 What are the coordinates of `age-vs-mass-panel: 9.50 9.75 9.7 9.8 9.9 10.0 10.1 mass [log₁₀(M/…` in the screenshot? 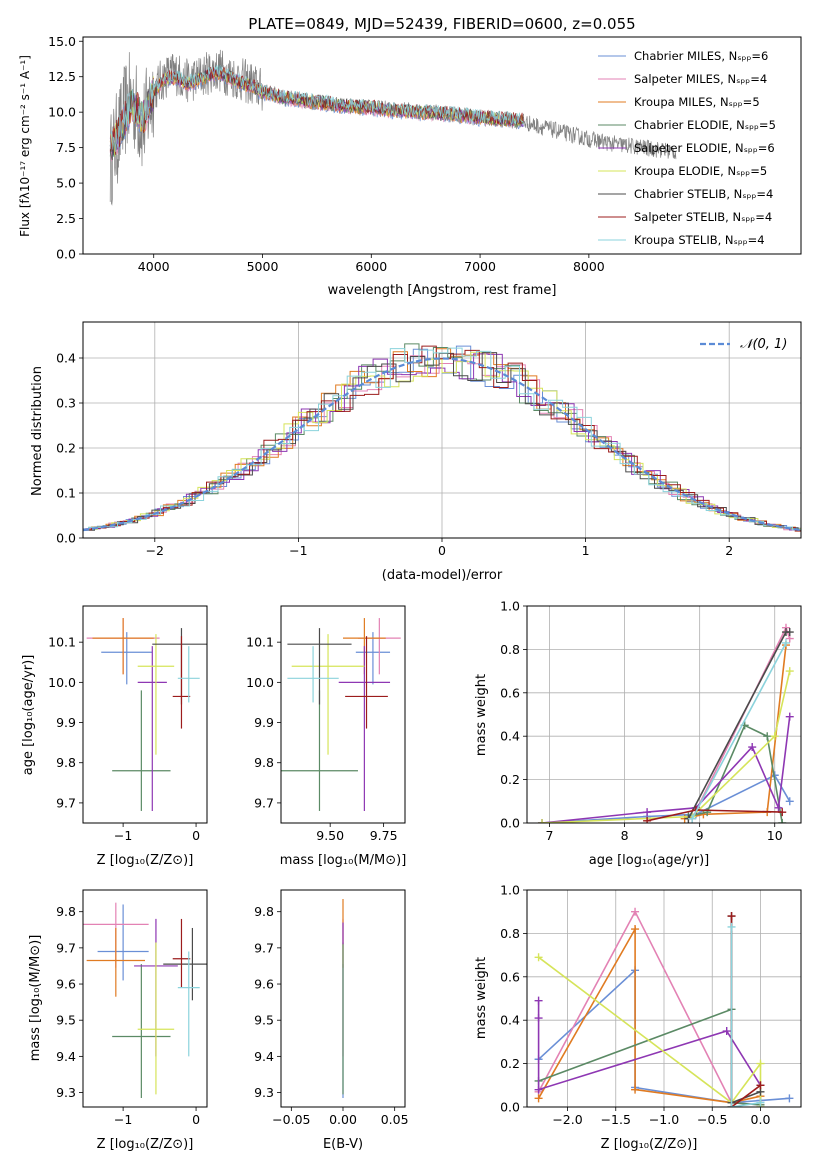 It's located at (326, 736).